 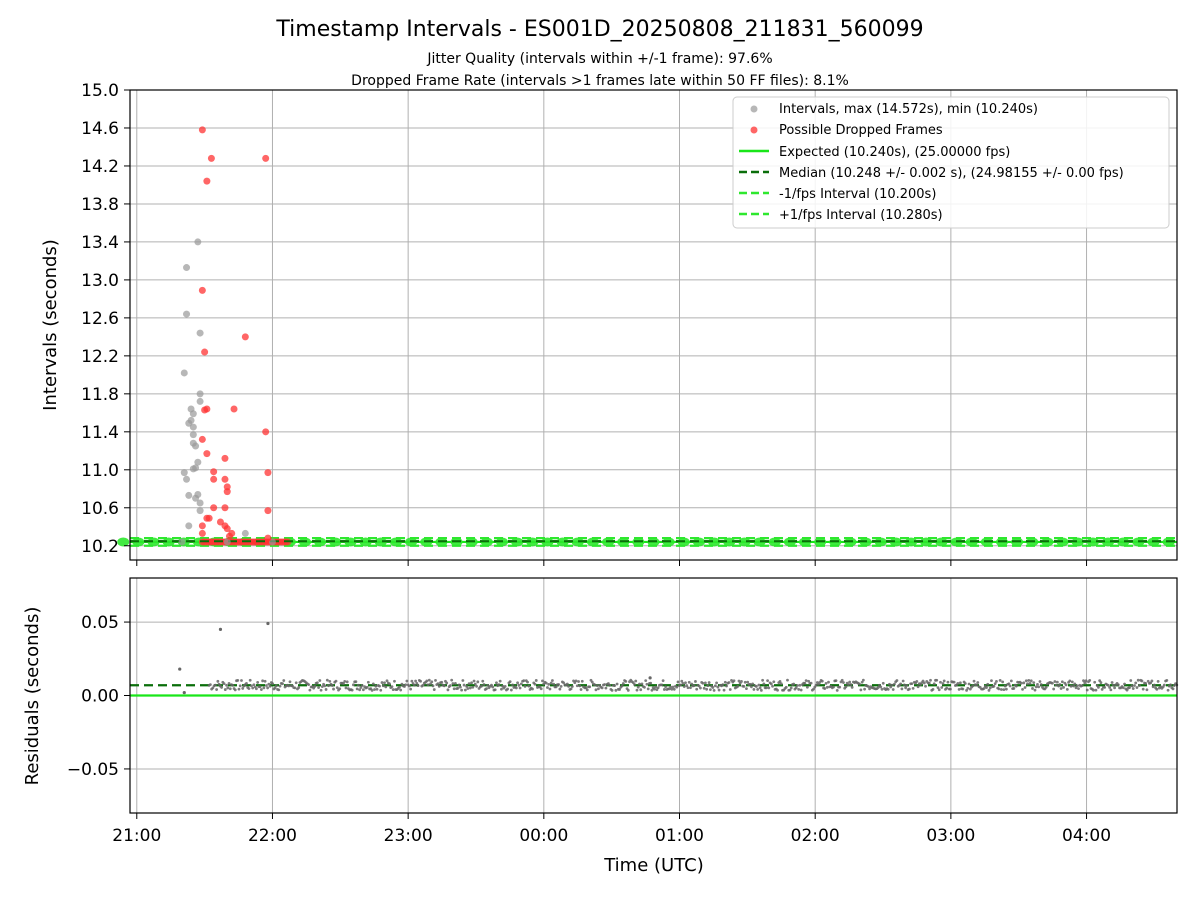 I want to click on intervals-y-tick-label: 12.6, so click(x=100, y=319).